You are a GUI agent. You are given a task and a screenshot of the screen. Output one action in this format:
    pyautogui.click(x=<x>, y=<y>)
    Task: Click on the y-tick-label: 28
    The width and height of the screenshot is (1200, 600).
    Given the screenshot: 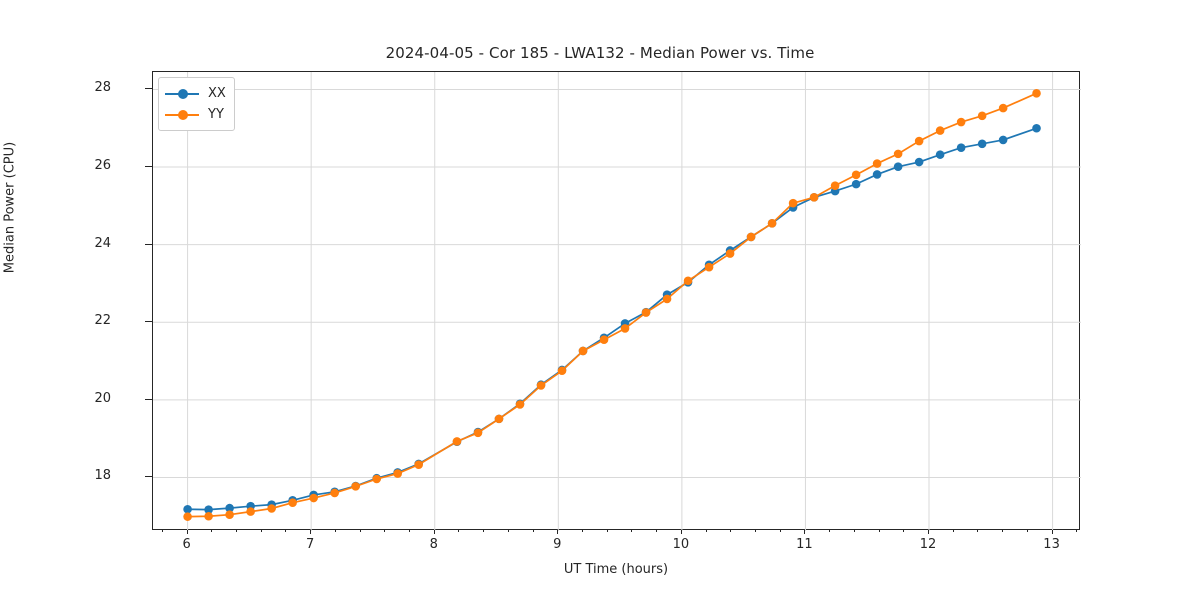 What is the action you would take?
    pyautogui.click(x=102, y=88)
    